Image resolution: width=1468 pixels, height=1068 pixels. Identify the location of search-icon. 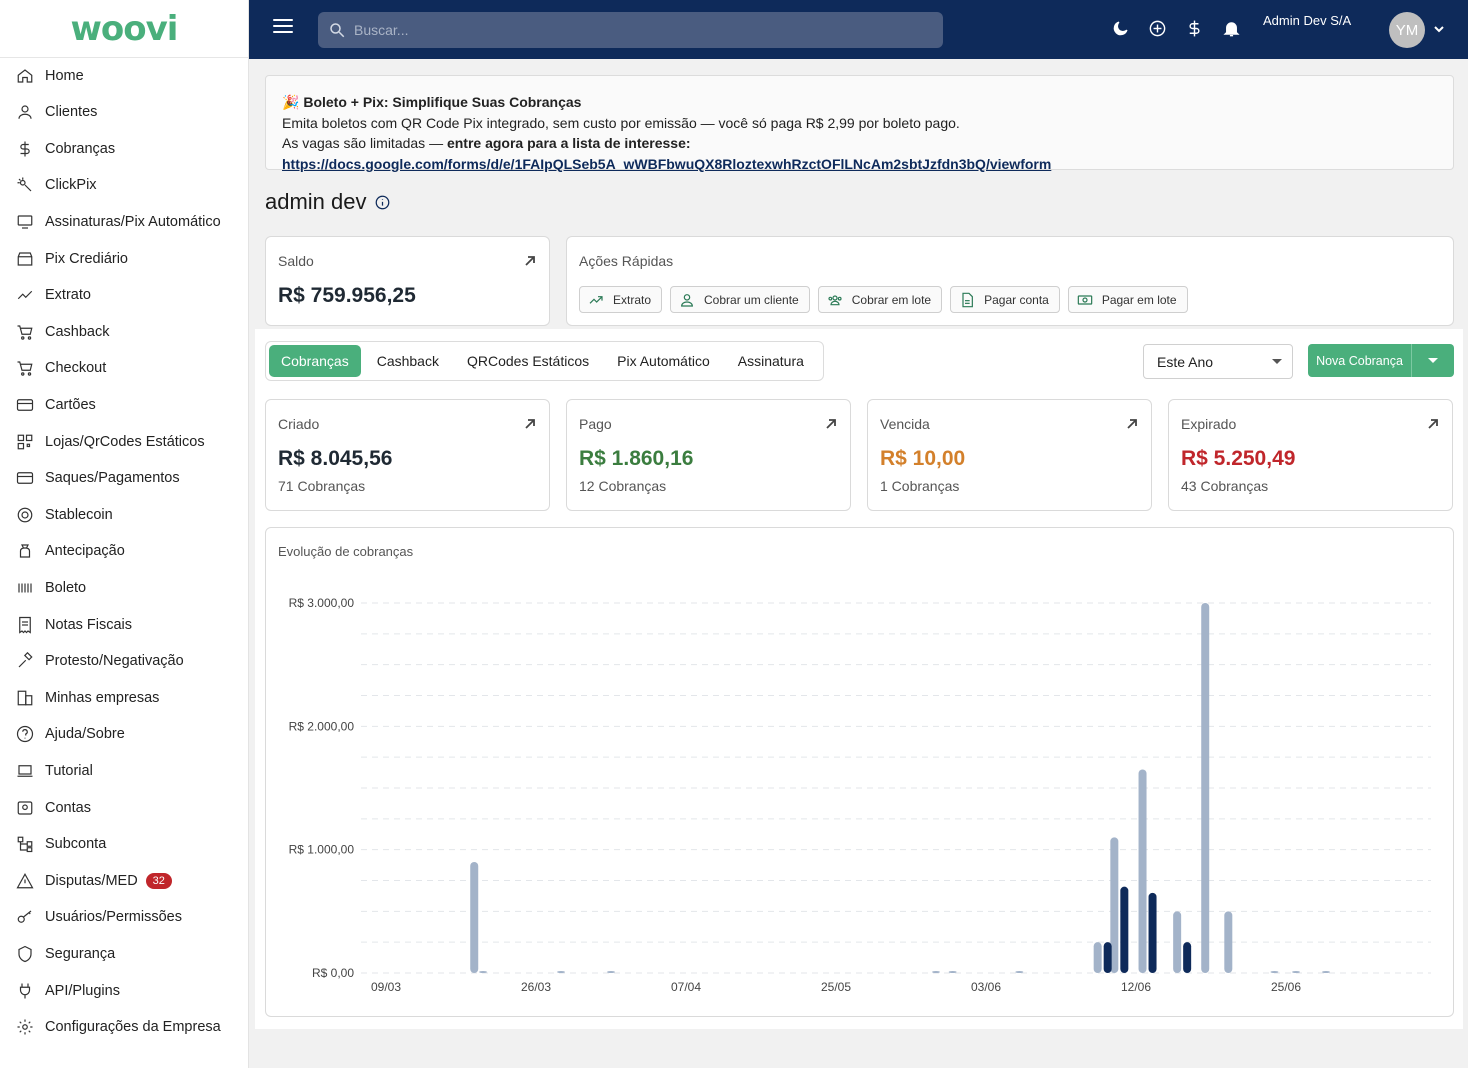
(337, 30).